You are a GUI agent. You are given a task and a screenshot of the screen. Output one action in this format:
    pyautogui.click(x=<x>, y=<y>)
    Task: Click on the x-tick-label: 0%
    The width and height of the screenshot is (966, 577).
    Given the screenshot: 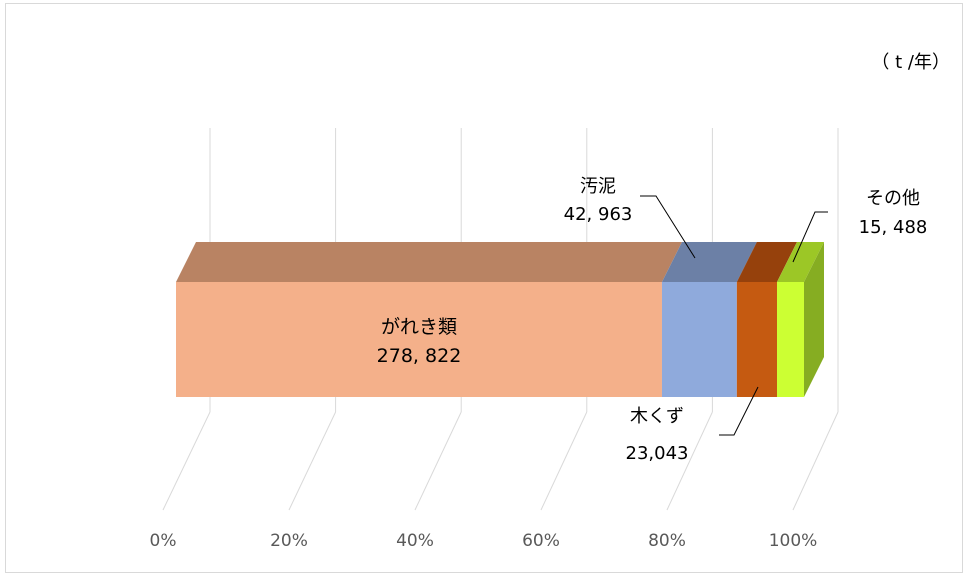 What is the action you would take?
    pyautogui.click(x=163, y=541)
    